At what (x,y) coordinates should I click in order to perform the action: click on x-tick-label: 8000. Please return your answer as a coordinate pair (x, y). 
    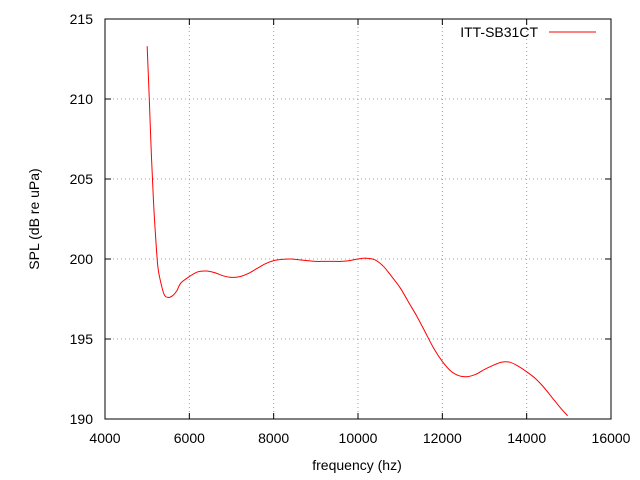
    Looking at the image, I should click on (273, 438).